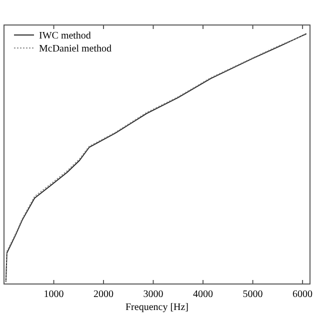 This screenshot has height=320, width=320. I want to click on x-tick-label: 6000, so click(302, 294).